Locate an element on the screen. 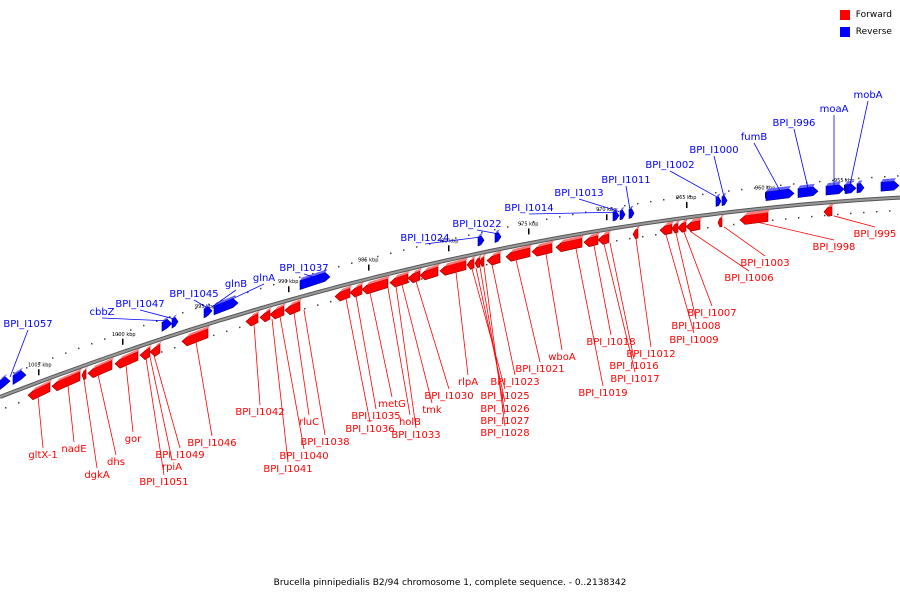  forward-gene-label: nadE is located at coordinates (73, 449).